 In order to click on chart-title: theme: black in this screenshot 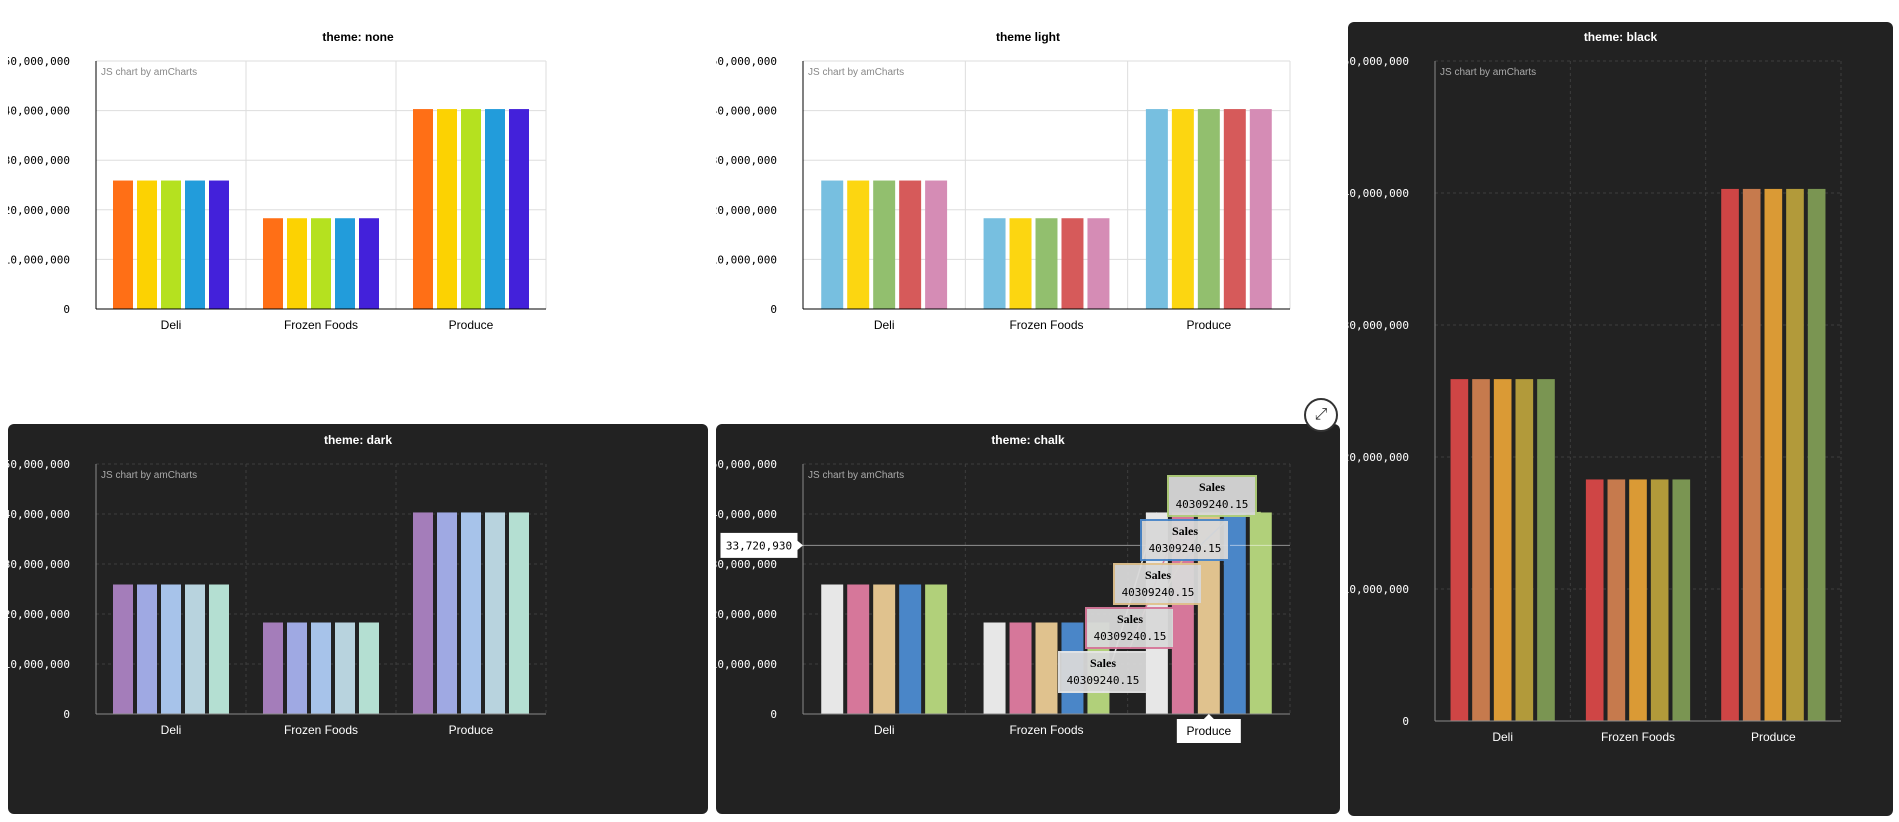, I will do `click(1621, 37)`.